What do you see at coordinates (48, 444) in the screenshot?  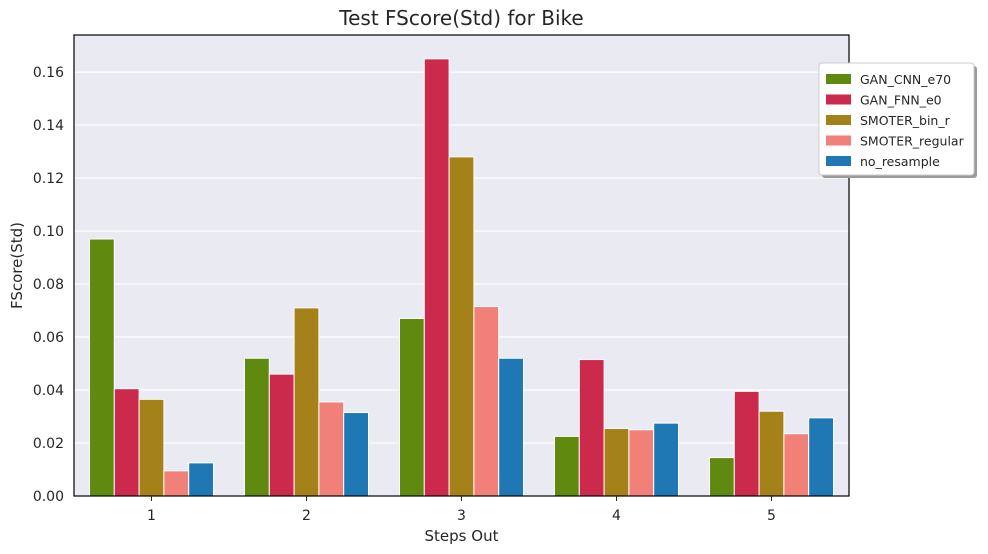 I see `y-tick-label: 0.02` at bounding box center [48, 444].